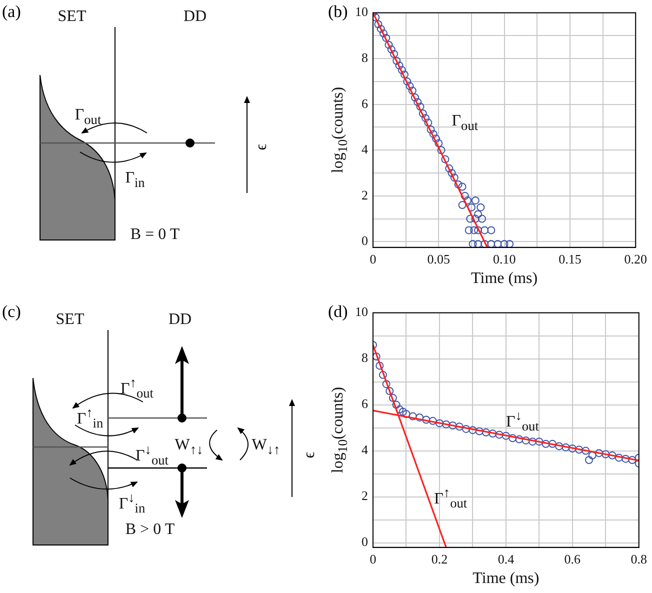  Describe the element at coordinates (439, 559) in the screenshot. I see `x-tick-label: 0.2` at that location.